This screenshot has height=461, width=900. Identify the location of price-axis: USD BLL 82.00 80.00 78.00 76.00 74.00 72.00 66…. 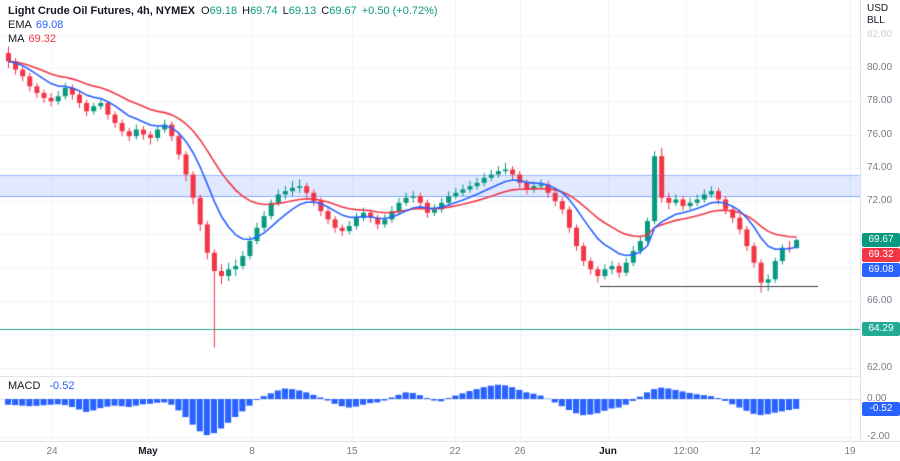
(880, 221).